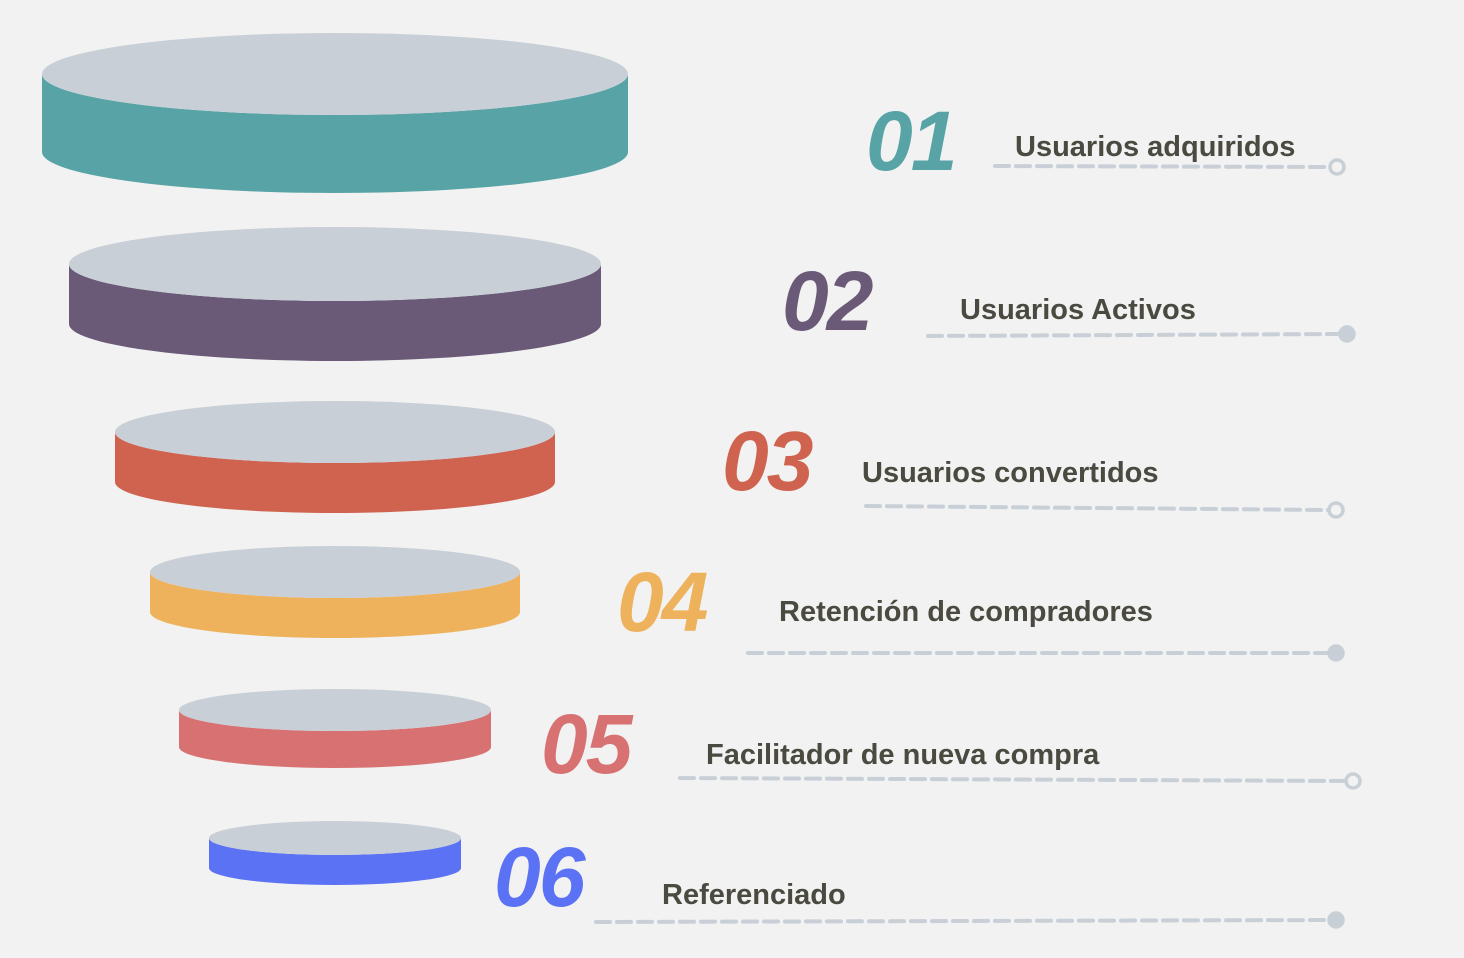  Describe the element at coordinates (335, 605) in the screenshot. I see `funnel-layer-4-body` at that location.